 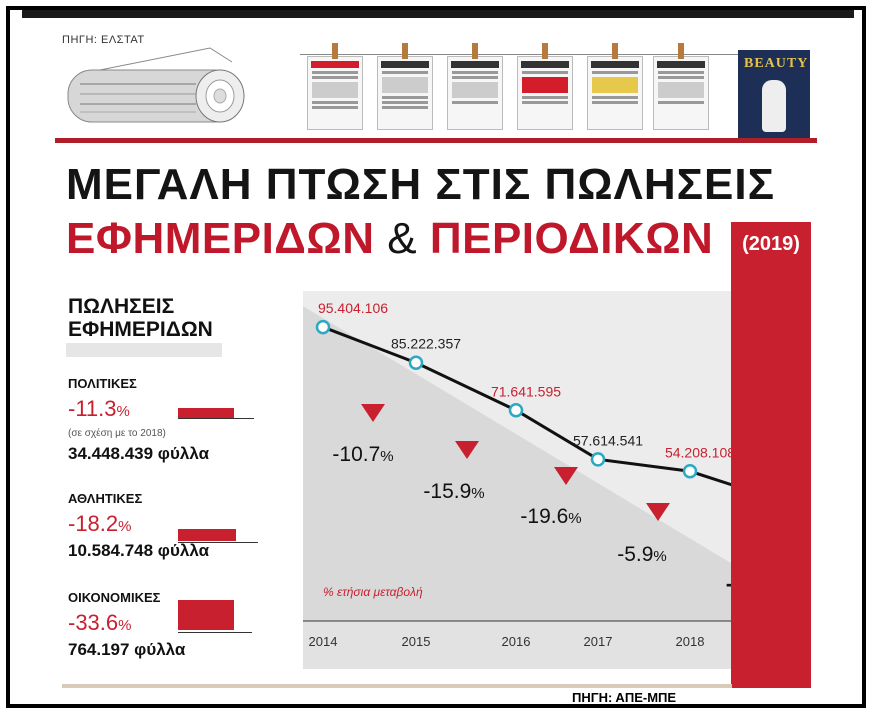 What do you see at coordinates (690, 641) in the screenshot?
I see `x-tick-label: 2018` at bounding box center [690, 641].